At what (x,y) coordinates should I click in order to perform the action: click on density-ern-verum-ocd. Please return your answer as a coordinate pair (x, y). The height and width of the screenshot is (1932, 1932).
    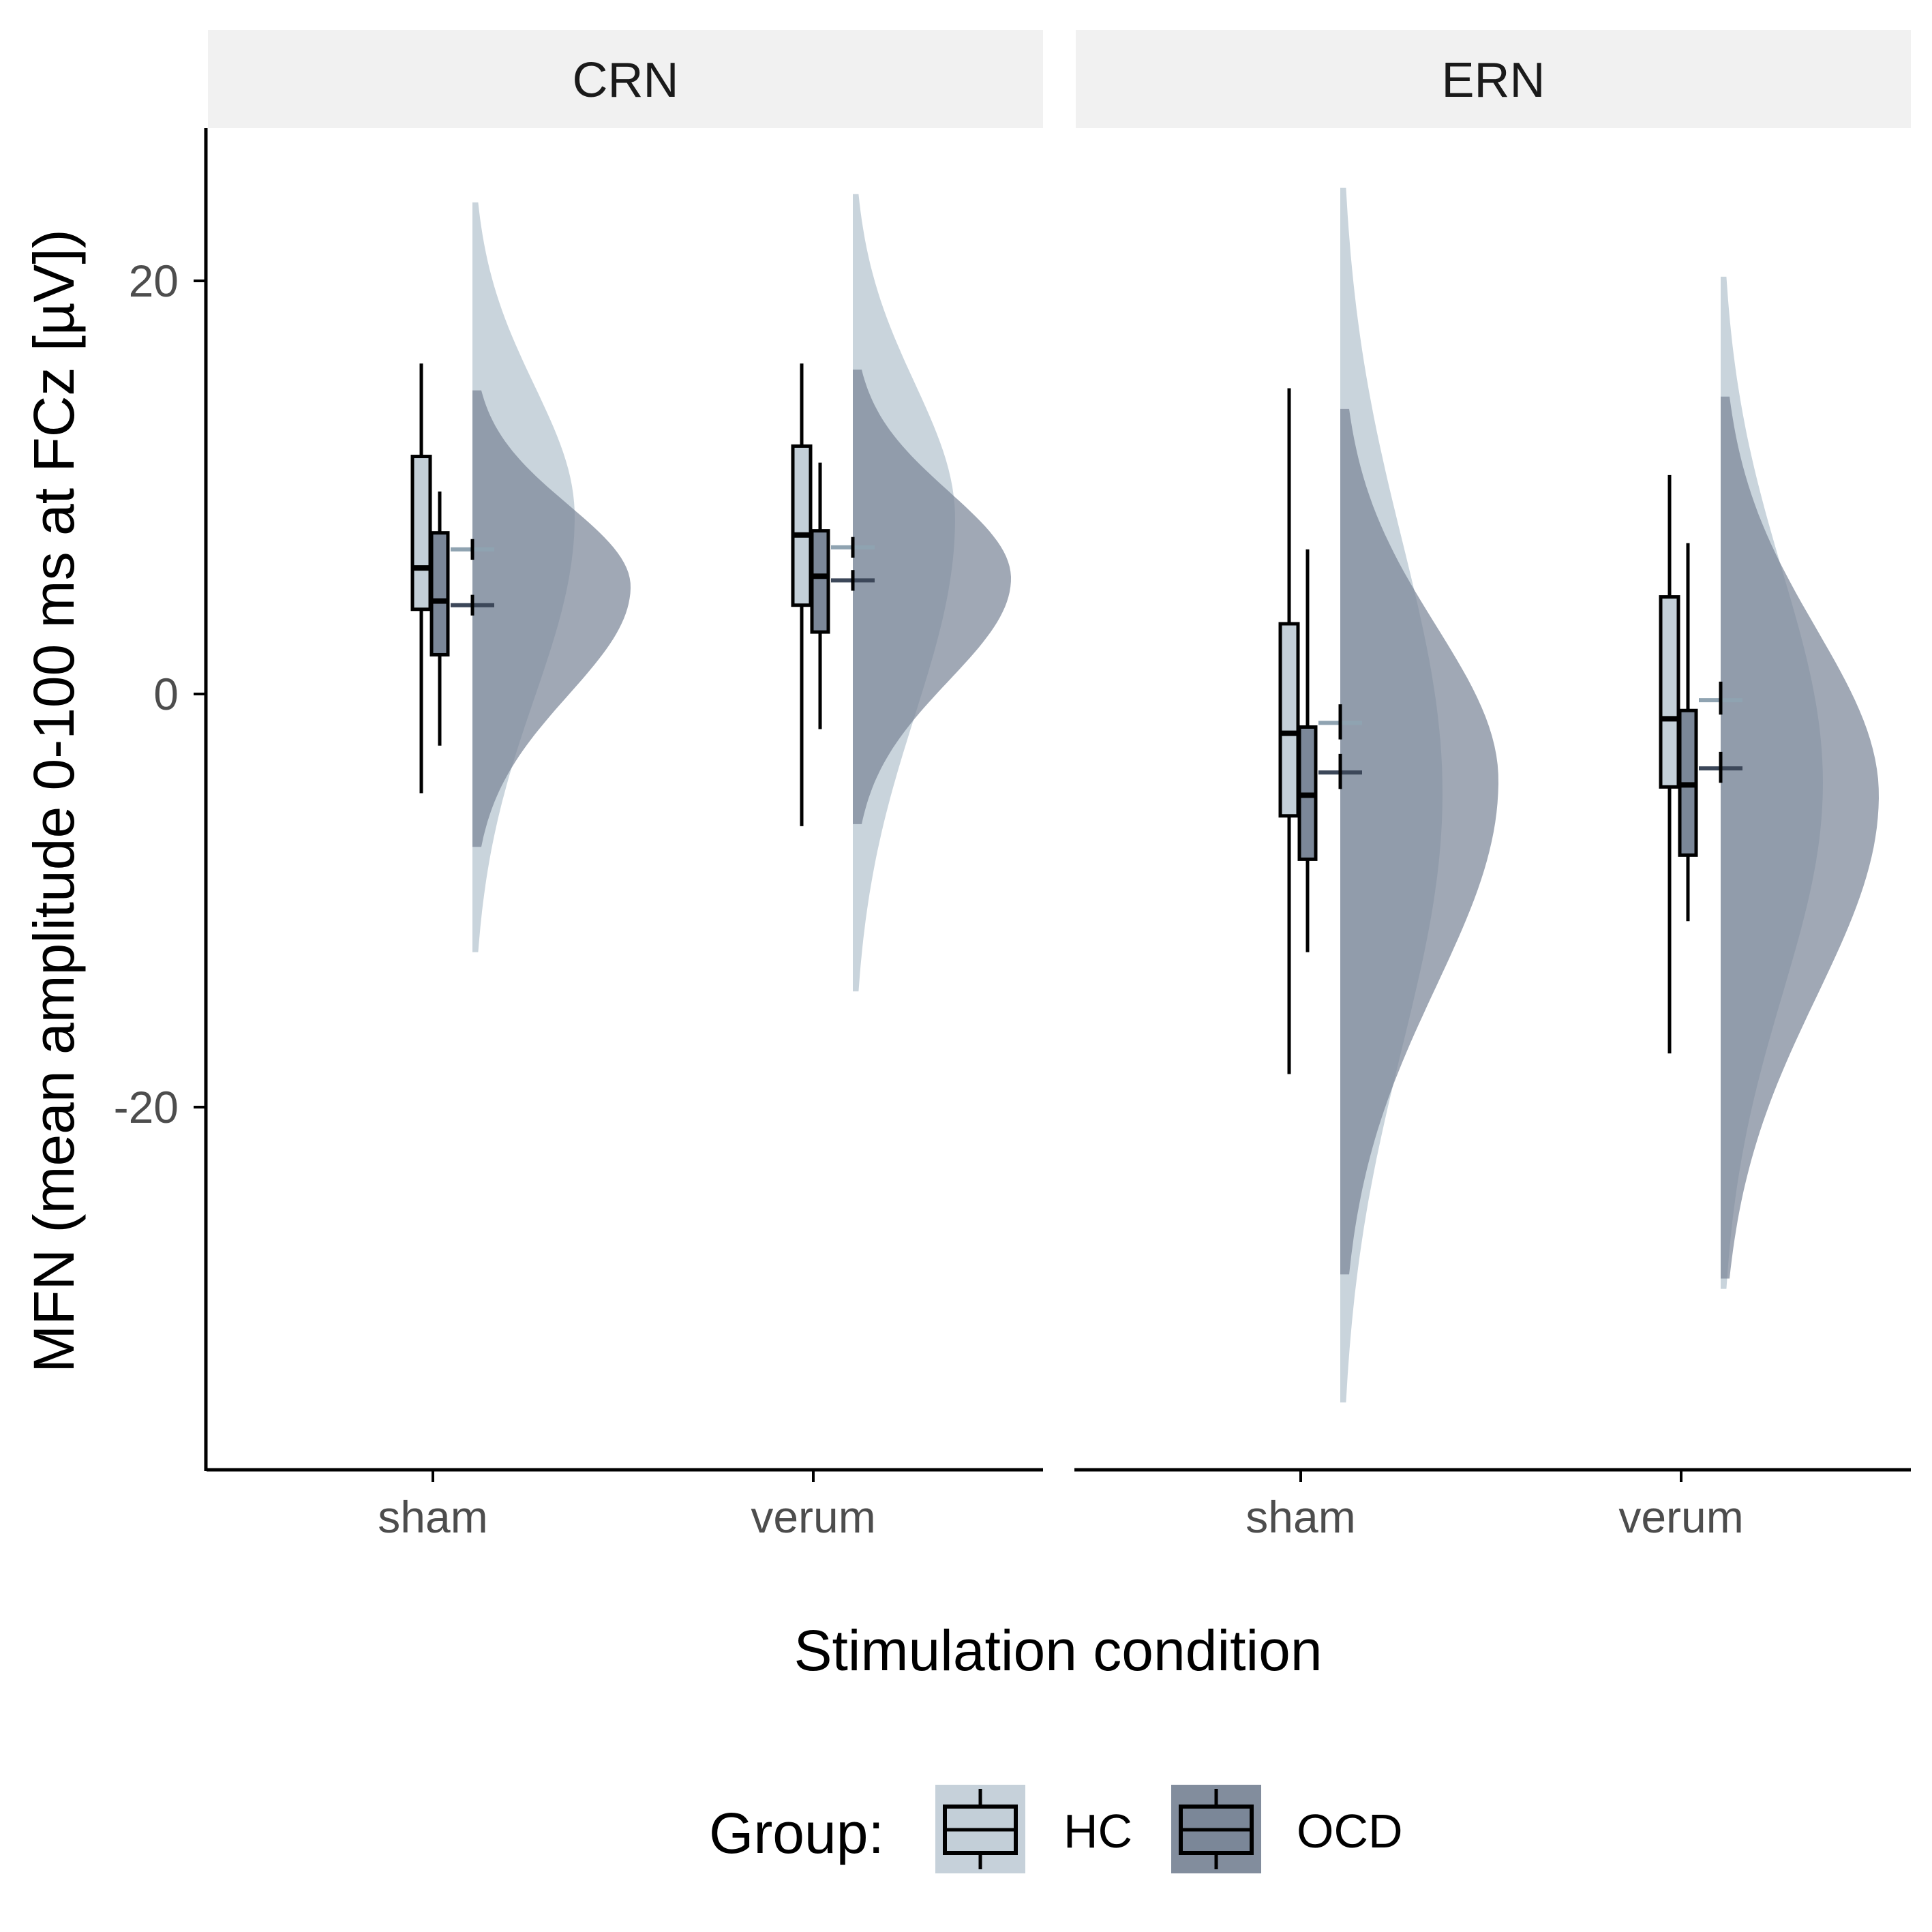
    Looking at the image, I should click on (1800, 838).